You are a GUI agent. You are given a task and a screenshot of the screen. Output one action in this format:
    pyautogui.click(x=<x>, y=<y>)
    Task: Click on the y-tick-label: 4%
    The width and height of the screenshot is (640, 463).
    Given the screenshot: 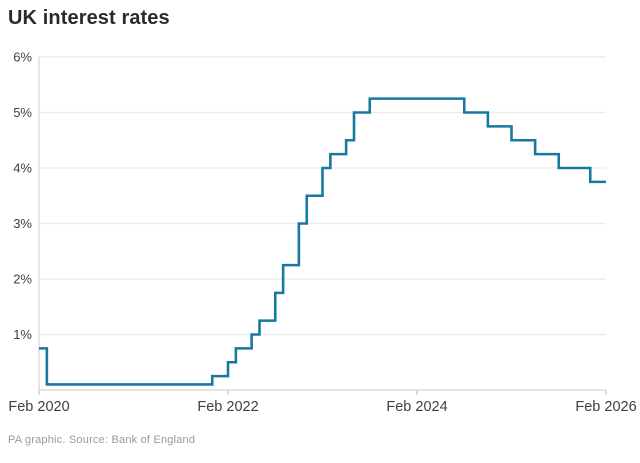 What is the action you would take?
    pyautogui.click(x=22, y=168)
    